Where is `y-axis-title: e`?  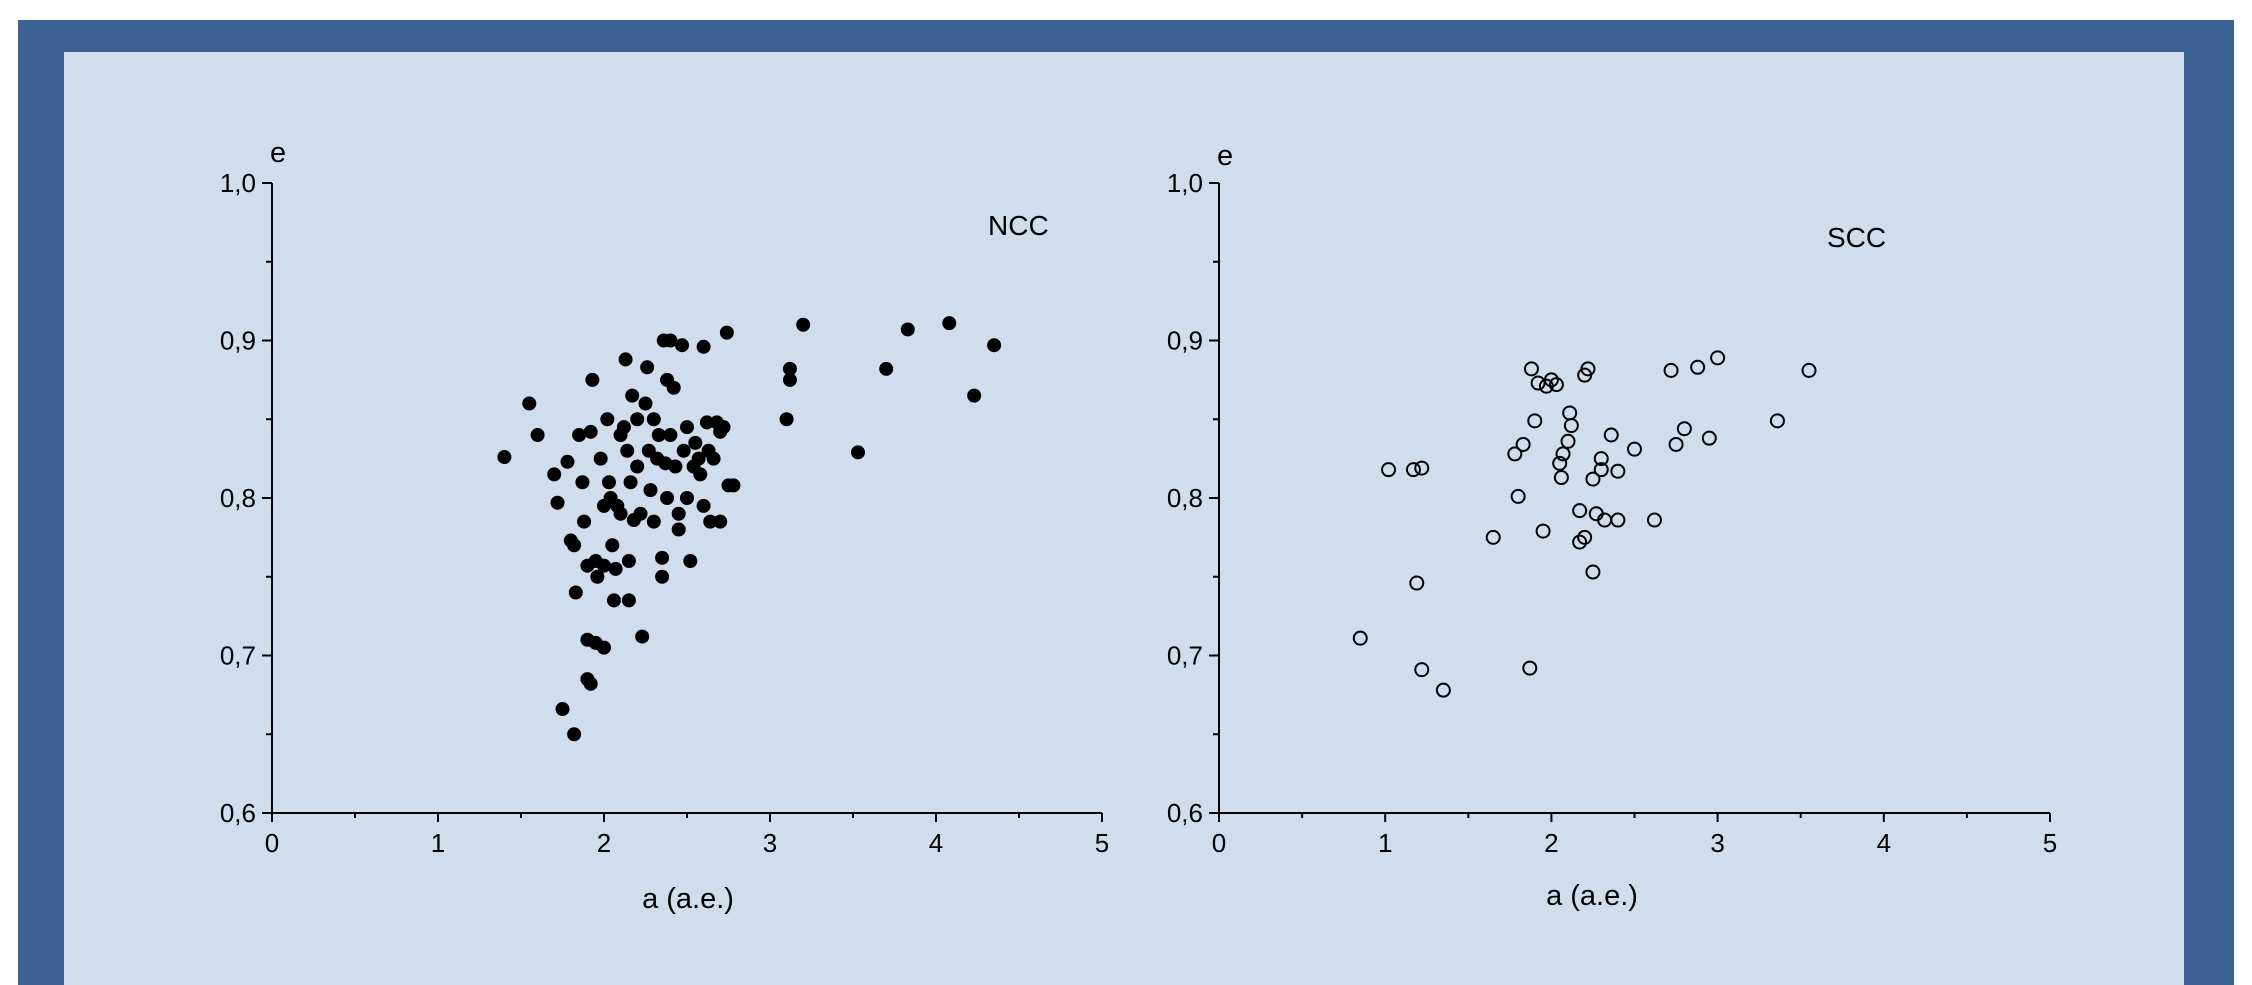 y-axis-title: e is located at coordinates (1225, 156).